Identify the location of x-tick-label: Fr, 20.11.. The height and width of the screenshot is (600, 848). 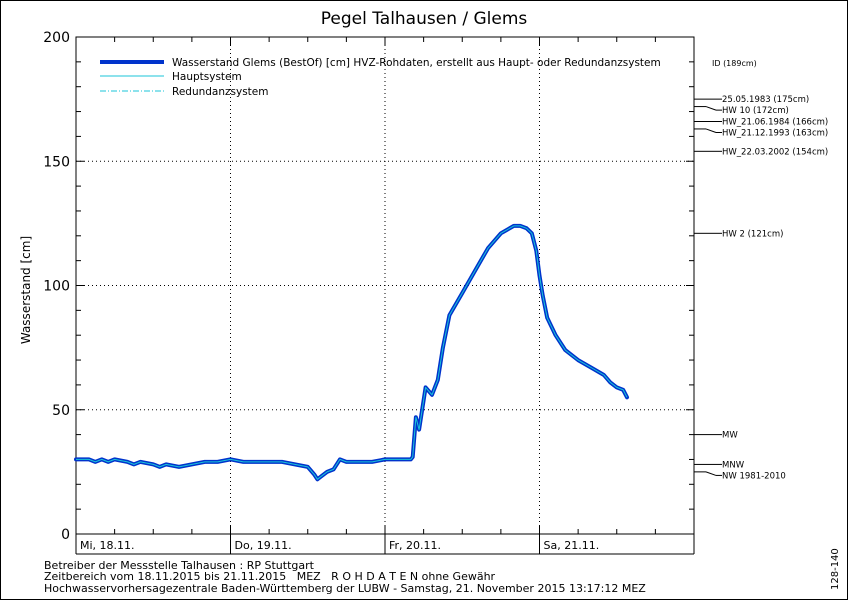
(415, 545).